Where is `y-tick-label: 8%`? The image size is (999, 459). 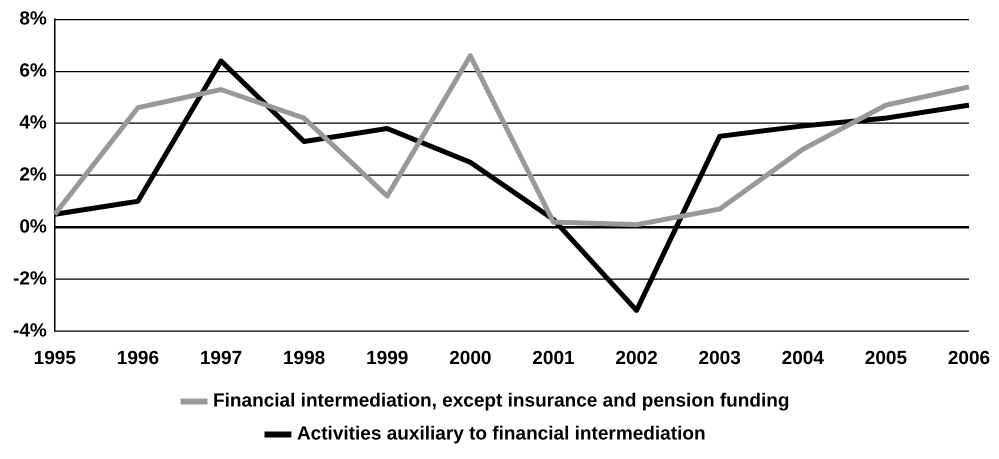 y-tick-label: 8% is located at coordinates (33, 19).